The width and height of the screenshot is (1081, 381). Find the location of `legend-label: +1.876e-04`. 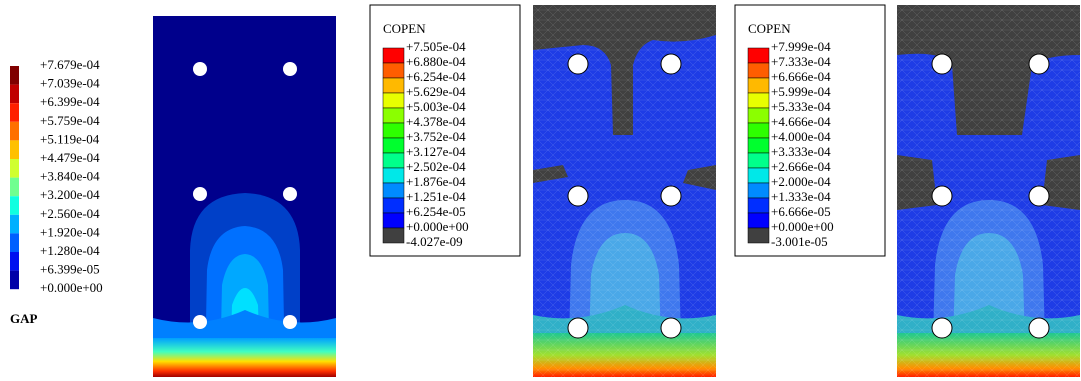

legend-label: +1.876e-04 is located at coordinates (436, 181).